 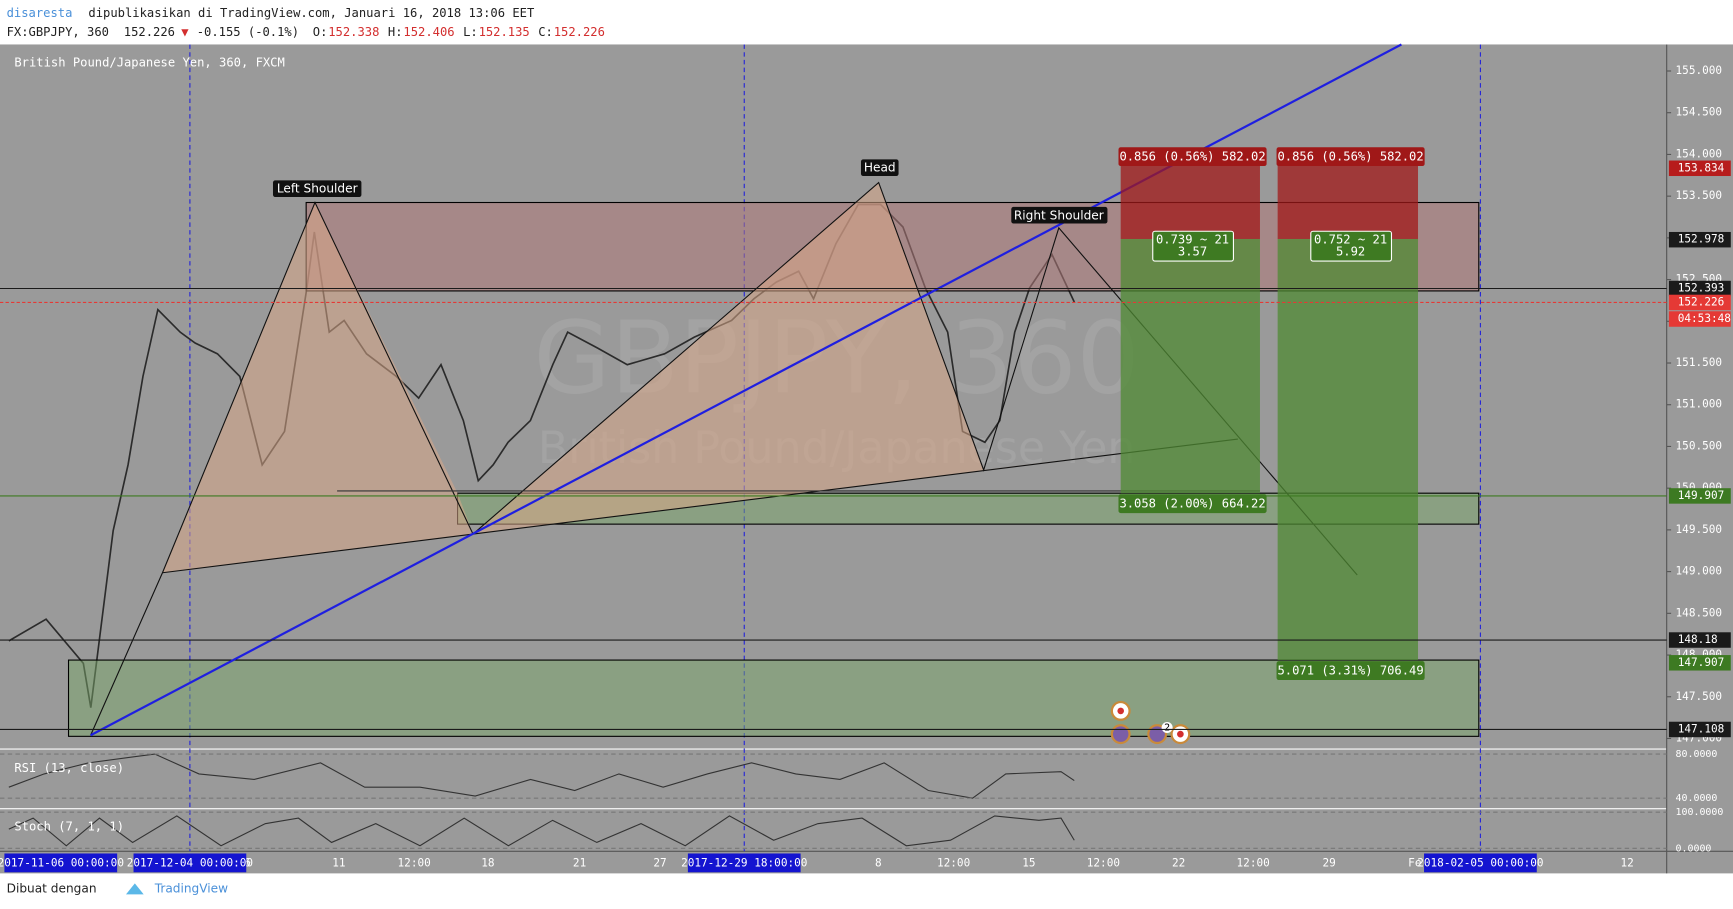 What do you see at coordinates (1192, 252) in the screenshot?
I see `mid-label: 3.57` at bounding box center [1192, 252].